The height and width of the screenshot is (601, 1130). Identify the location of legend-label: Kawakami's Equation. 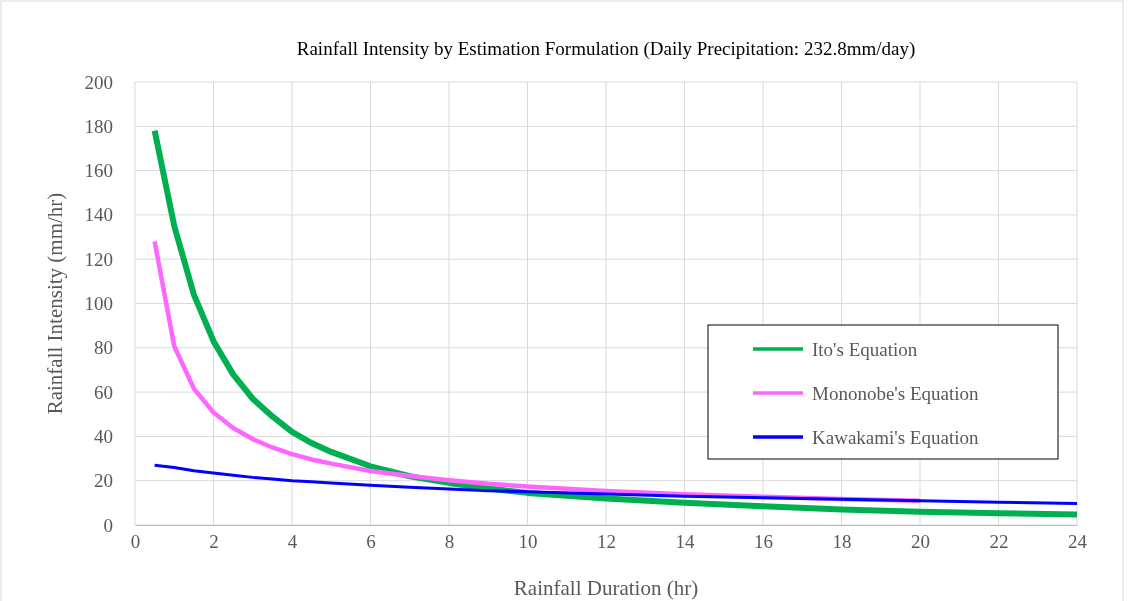
(895, 437).